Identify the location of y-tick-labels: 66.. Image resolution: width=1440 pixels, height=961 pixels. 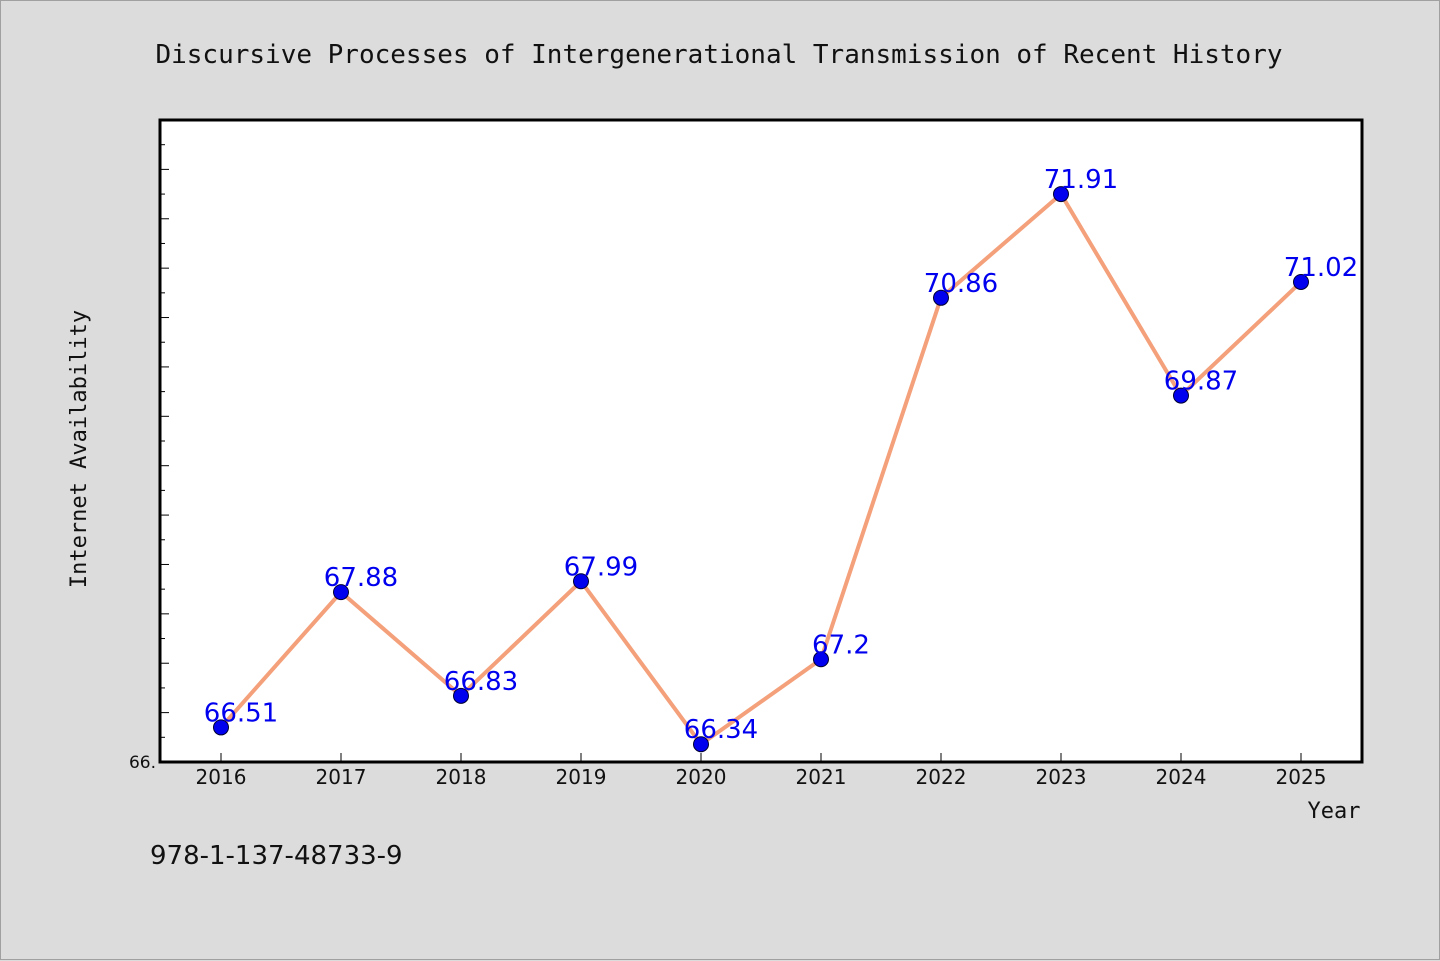
(142, 763).